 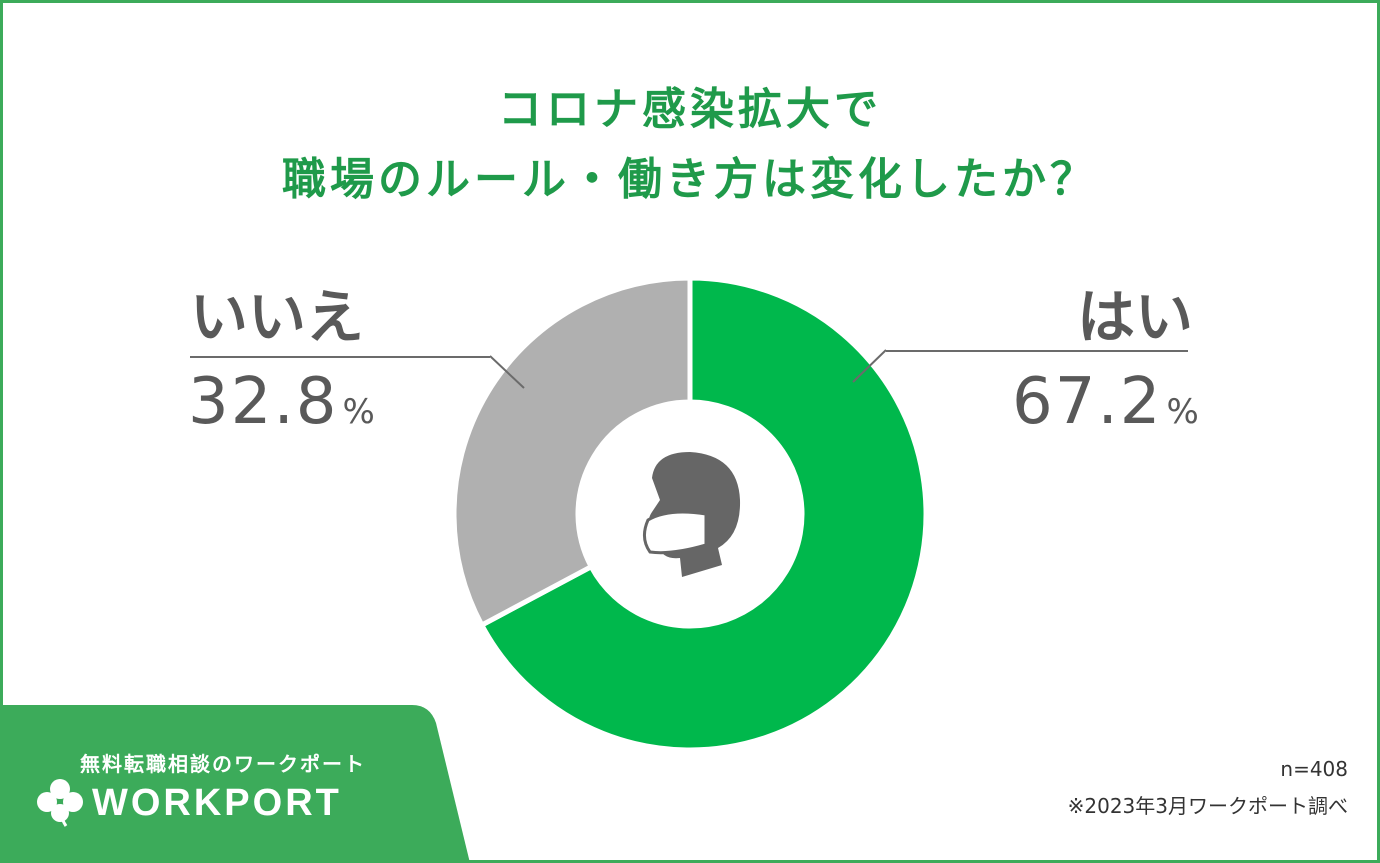 I want to click on clover-icon, so click(x=60, y=803).